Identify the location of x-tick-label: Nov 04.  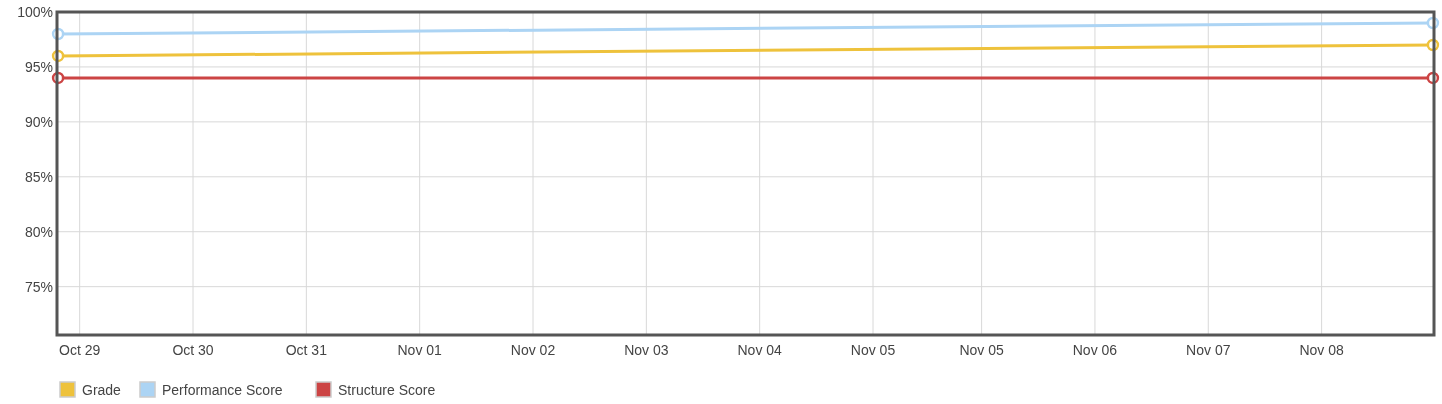
(760, 350).